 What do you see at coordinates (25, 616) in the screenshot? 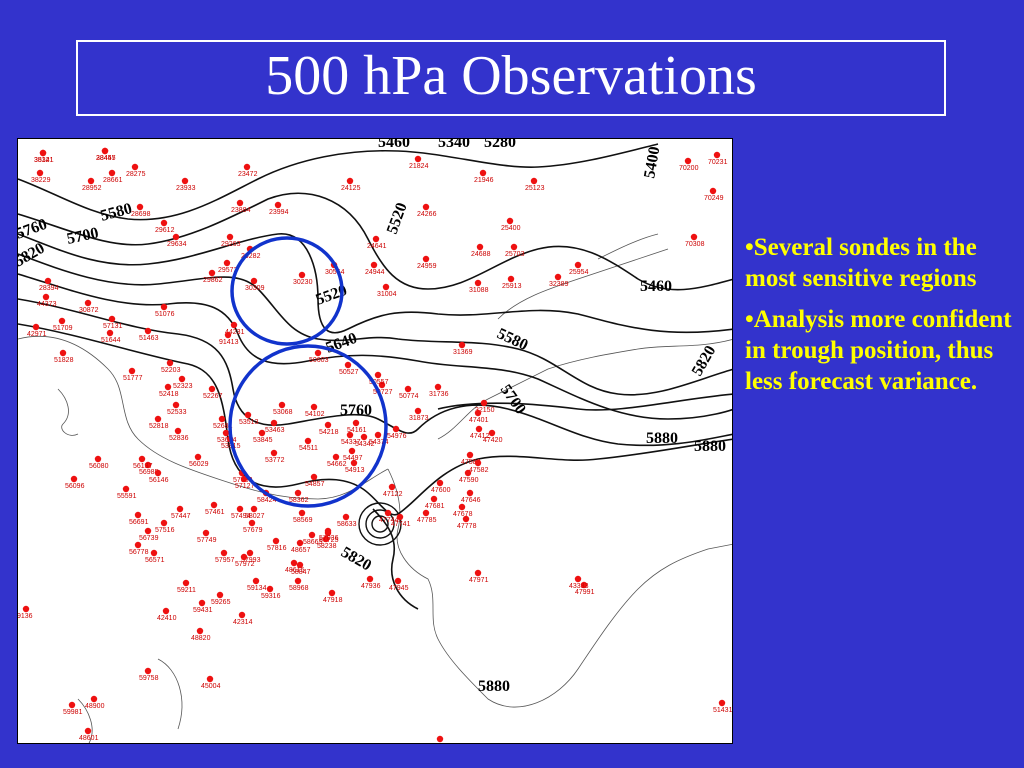
I see `station-number: 9136` at bounding box center [25, 616].